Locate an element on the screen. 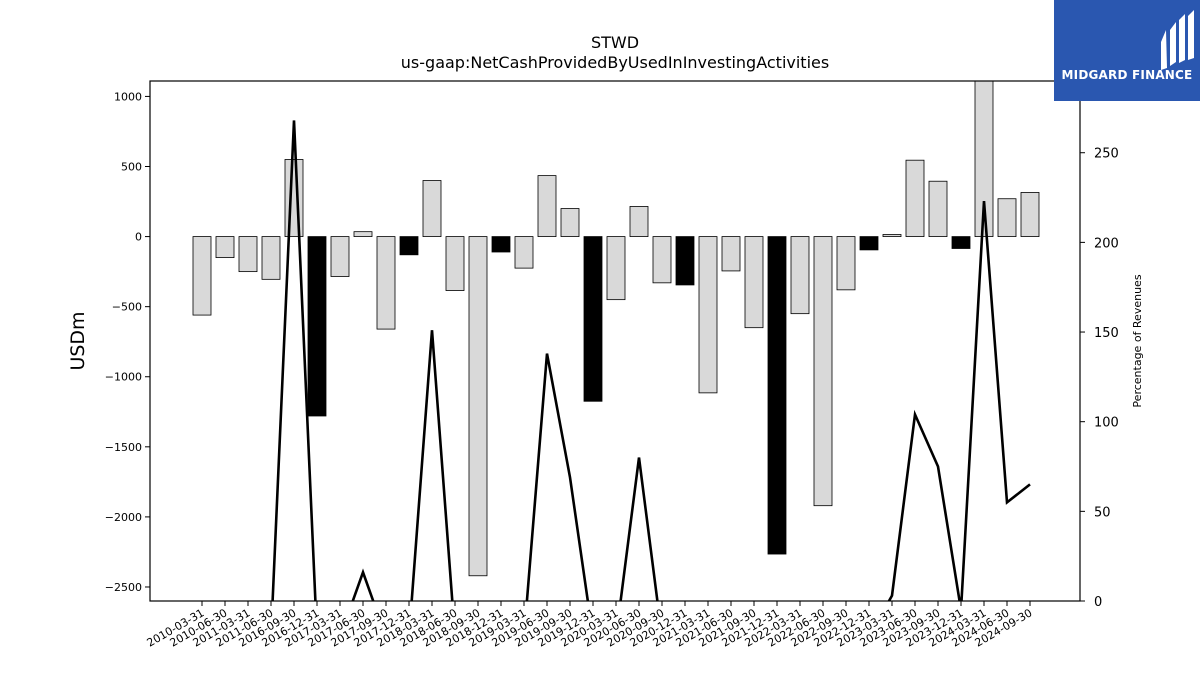  chart-title: STWD is located at coordinates (615, 42).